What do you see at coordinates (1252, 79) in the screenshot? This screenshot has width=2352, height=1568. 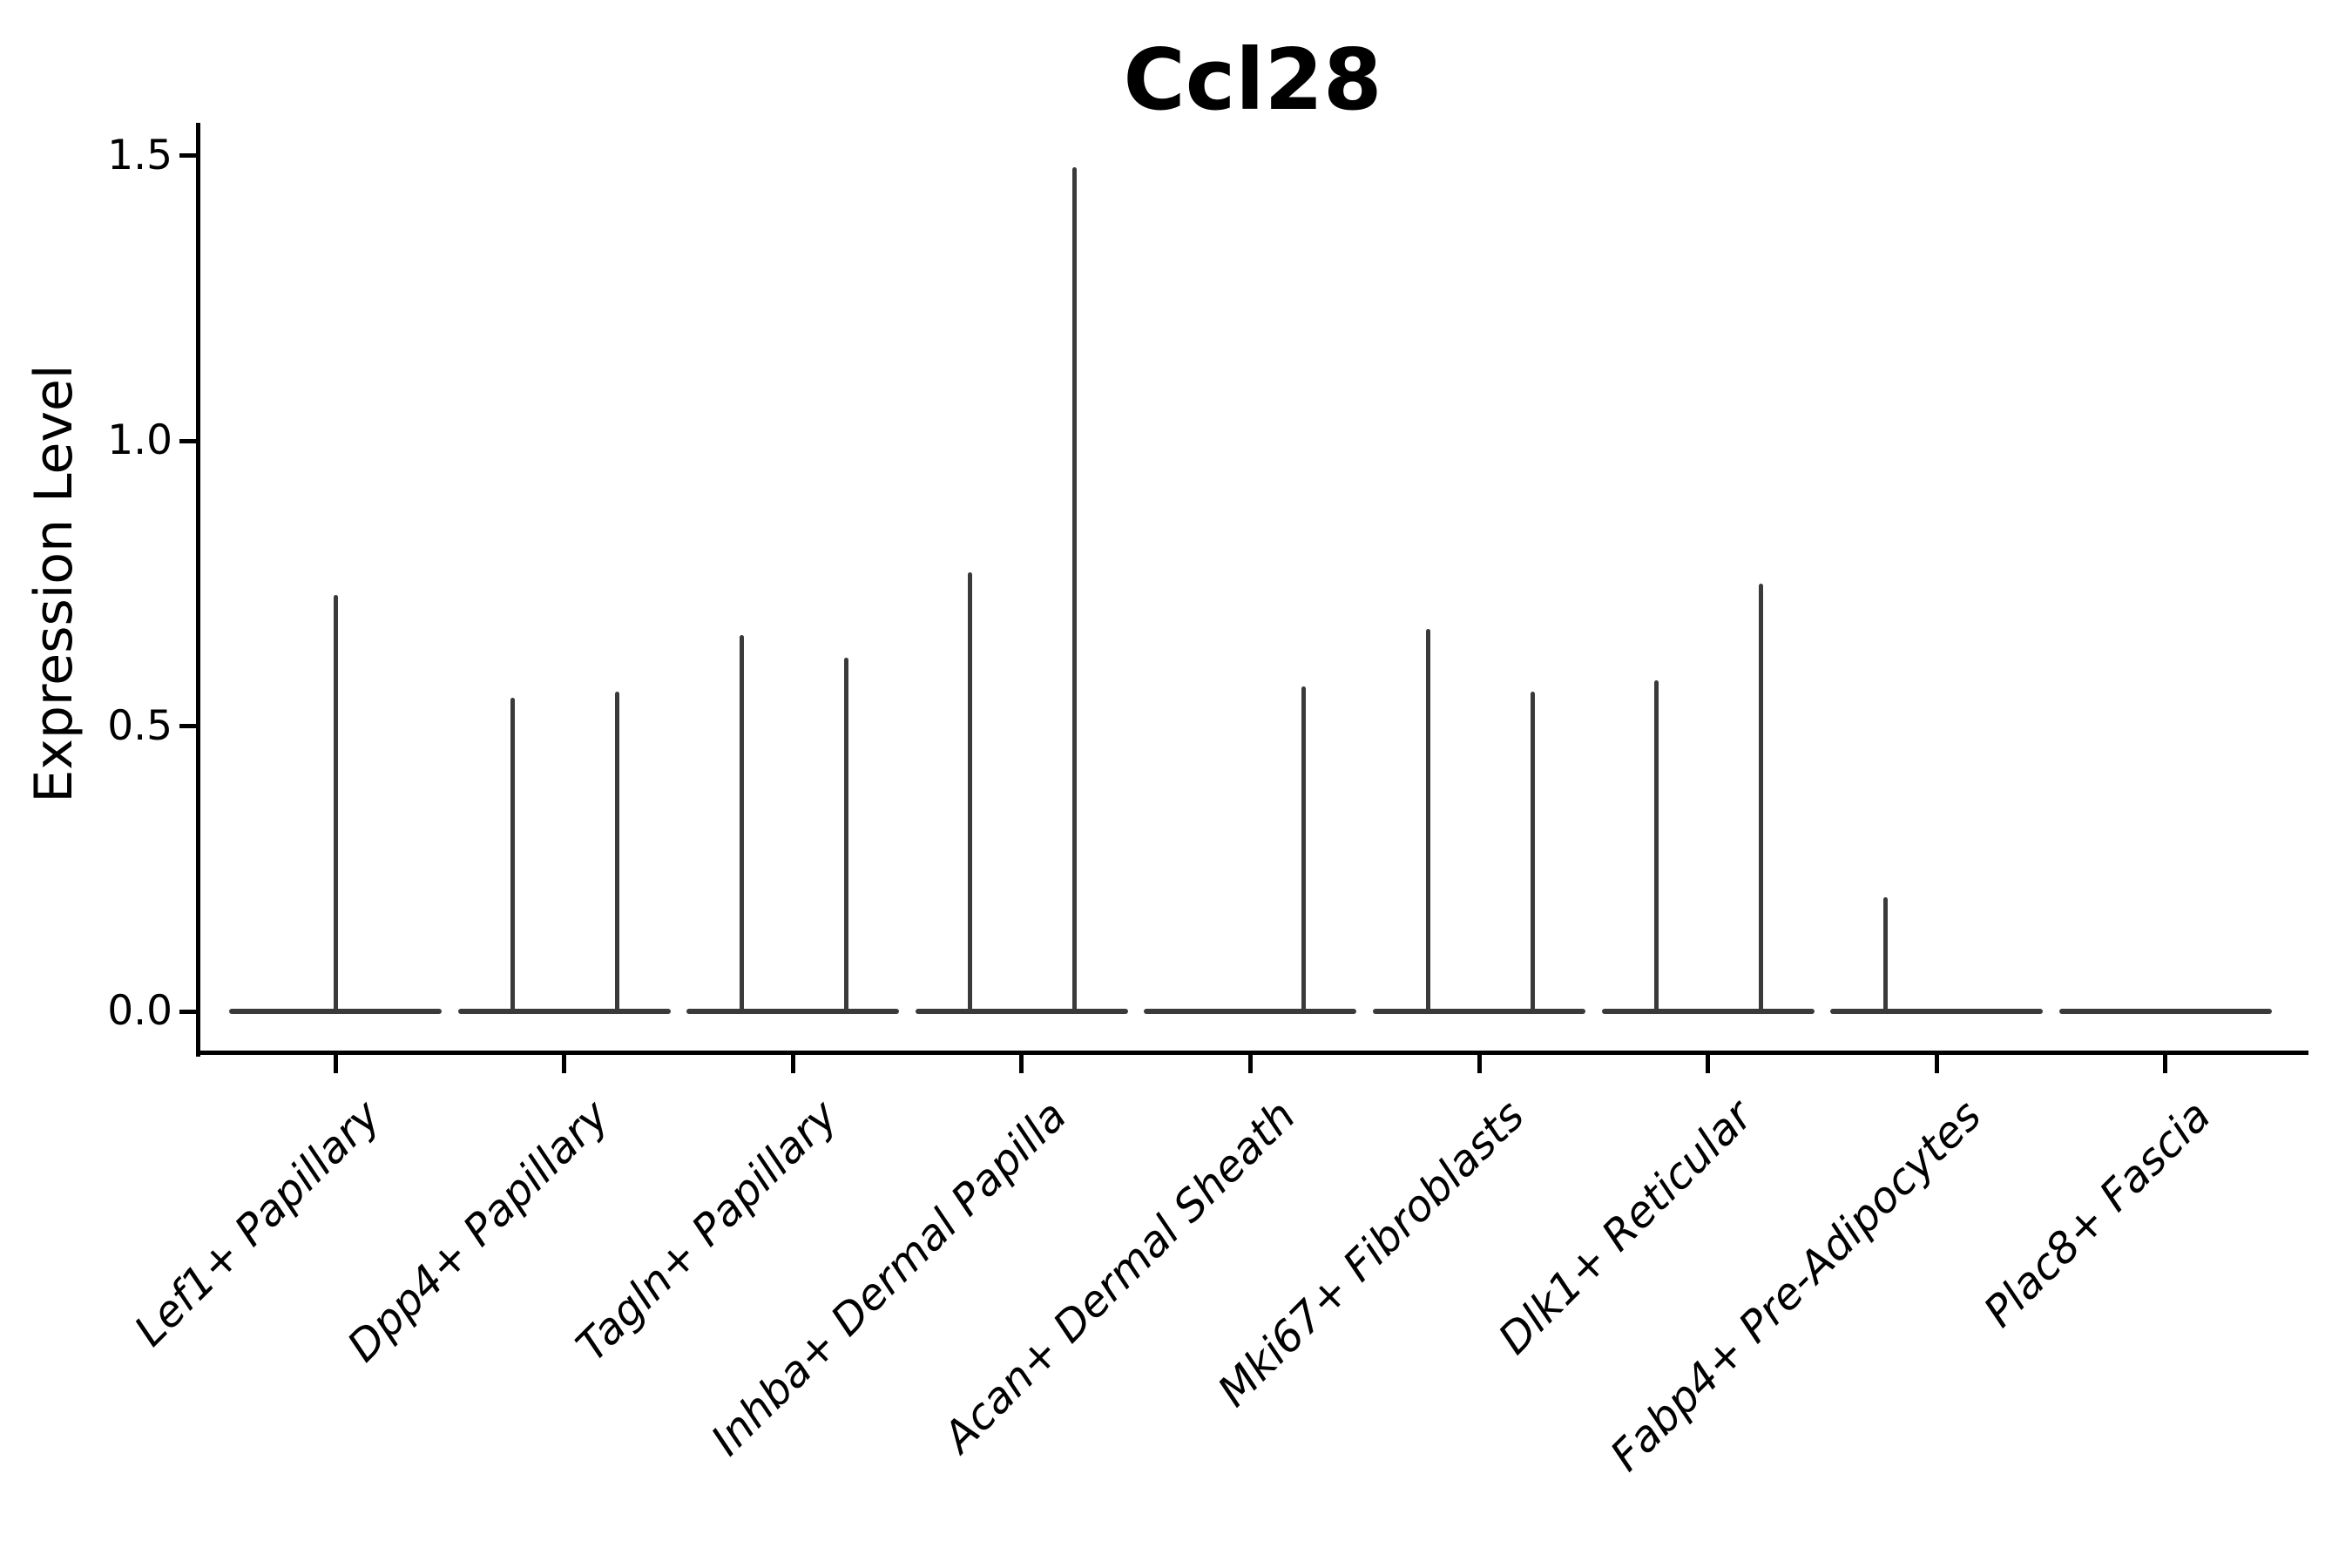 I see `chart-title: Ccl28` at bounding box center [1252, 79].